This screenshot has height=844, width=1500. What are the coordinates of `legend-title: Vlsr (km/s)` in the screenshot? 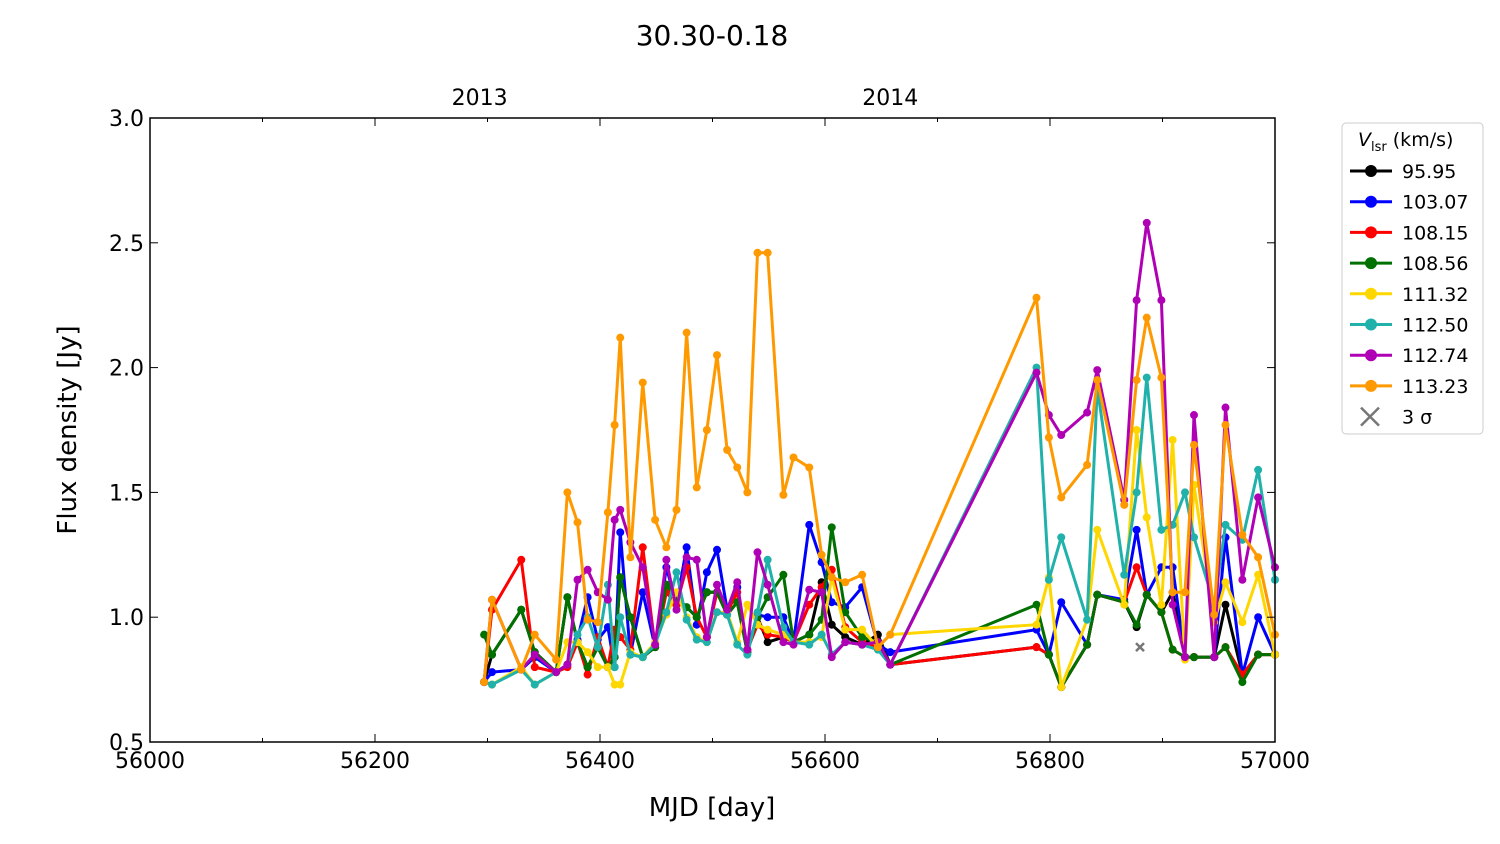 It's located at (1405, 142).